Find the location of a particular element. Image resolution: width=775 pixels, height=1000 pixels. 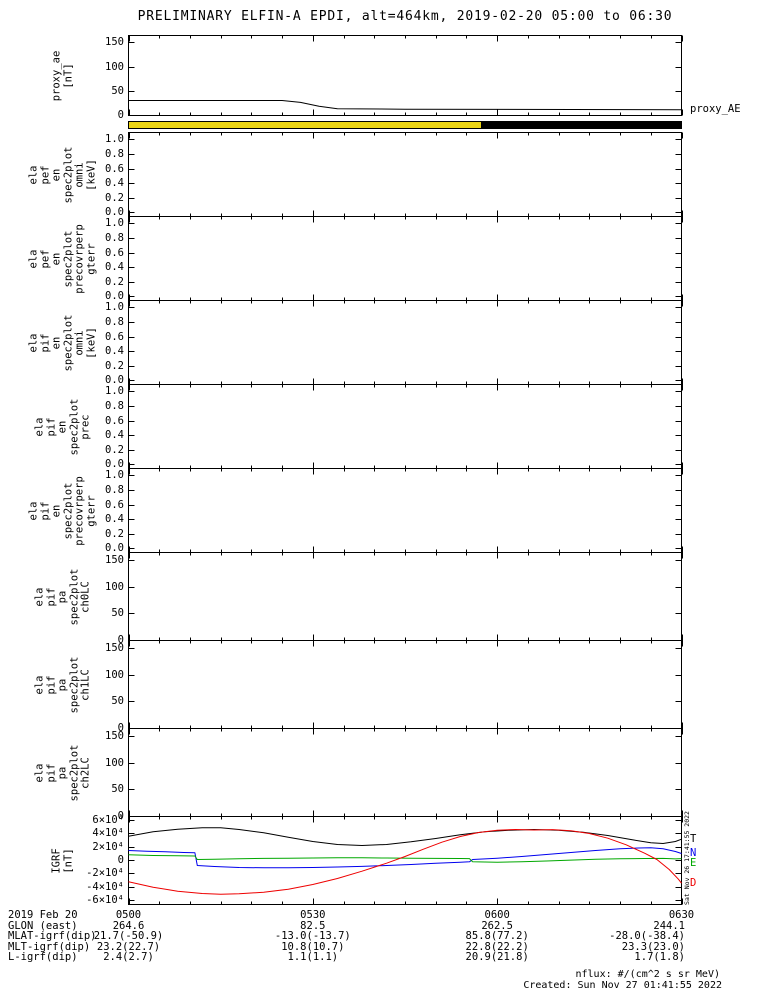

footer-value: 0500 is located at coordinates (128, 915).